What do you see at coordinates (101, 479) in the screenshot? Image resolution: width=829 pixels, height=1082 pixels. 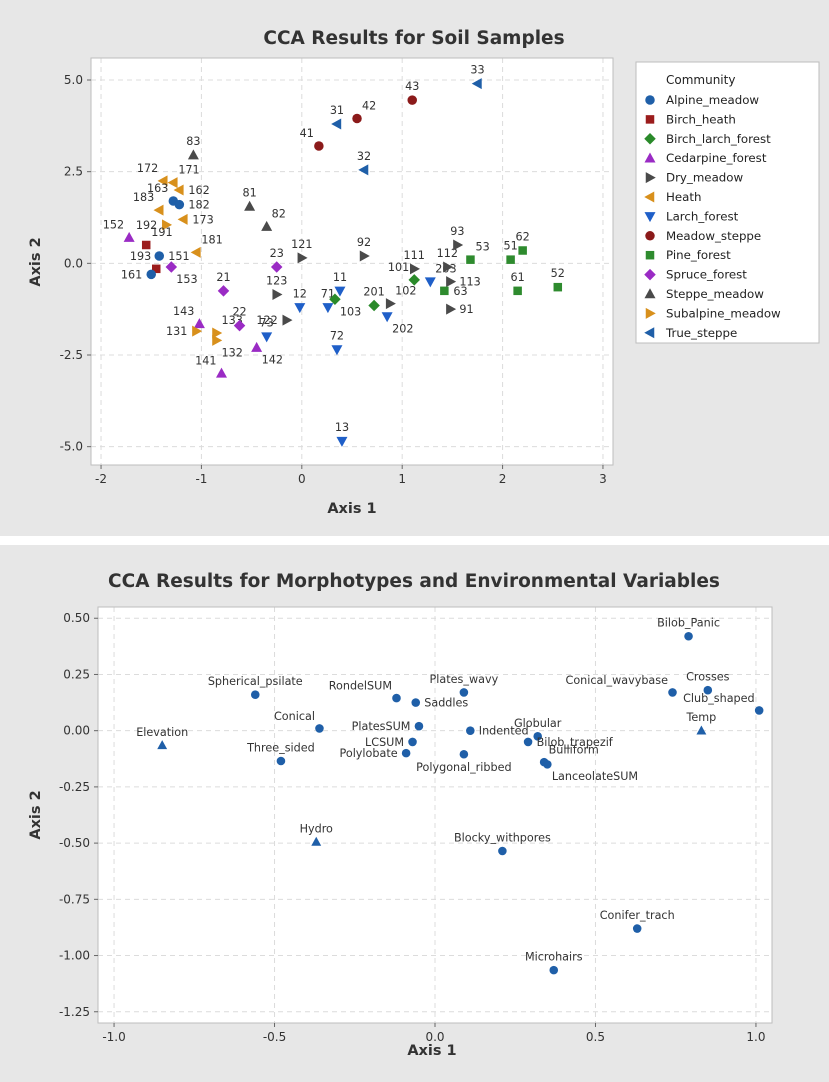 I see `x-tick-label: -2` at bounding box center [101, 479].